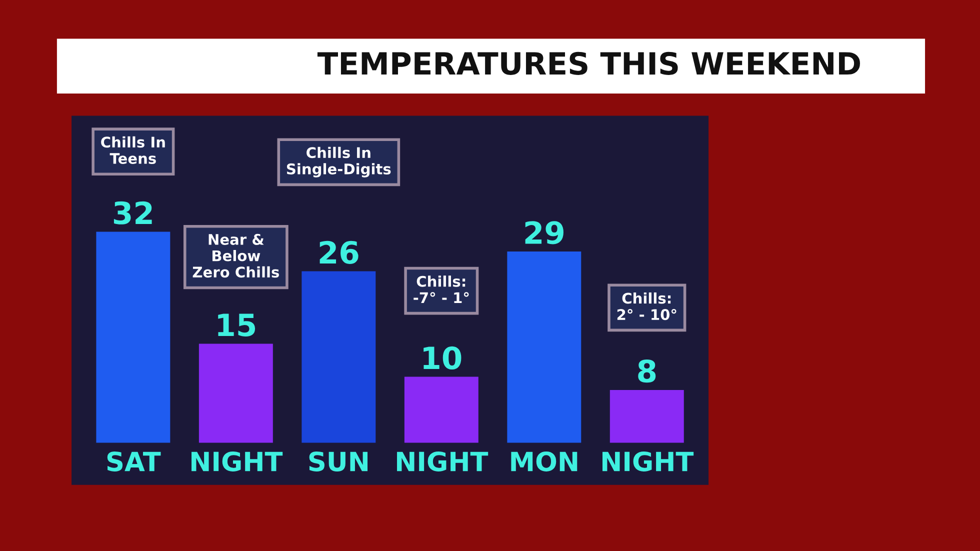 The width and height of the screenshot is (980, 551). I want to click on data-label: 29, so click(544, 232).